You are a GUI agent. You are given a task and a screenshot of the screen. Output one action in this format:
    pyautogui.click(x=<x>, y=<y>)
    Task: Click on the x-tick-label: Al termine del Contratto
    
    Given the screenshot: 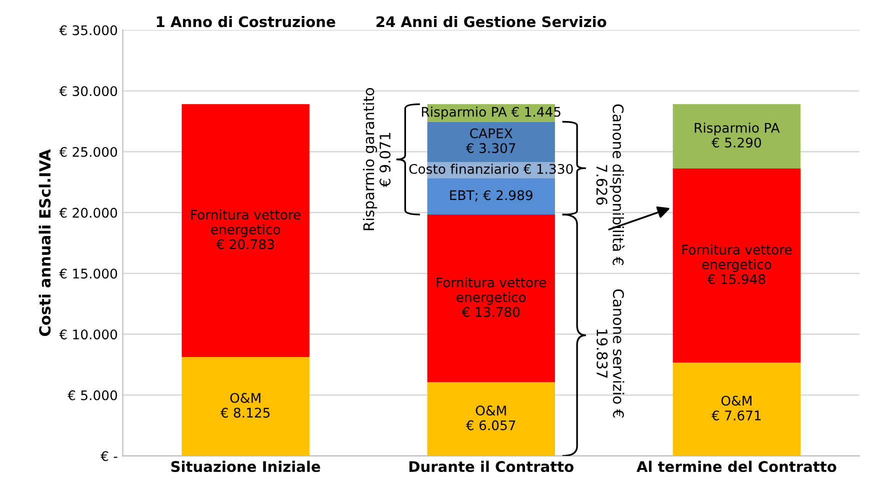 What is the action you would take?
    pyautogui.click(x=736, y=466)
    